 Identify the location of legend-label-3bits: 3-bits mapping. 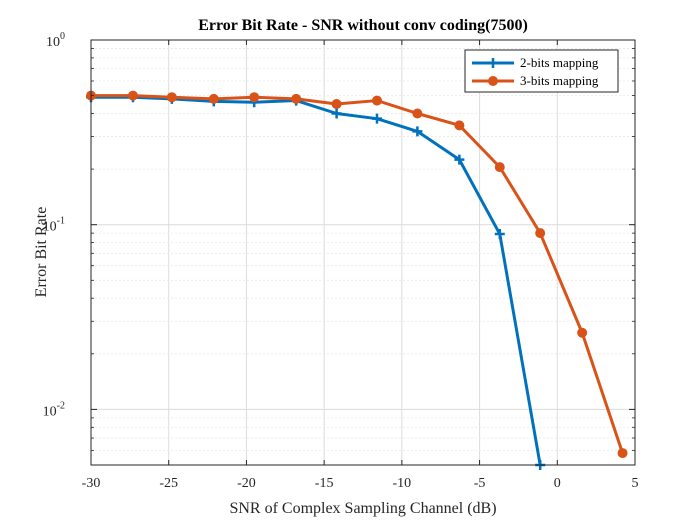
(559, 80).